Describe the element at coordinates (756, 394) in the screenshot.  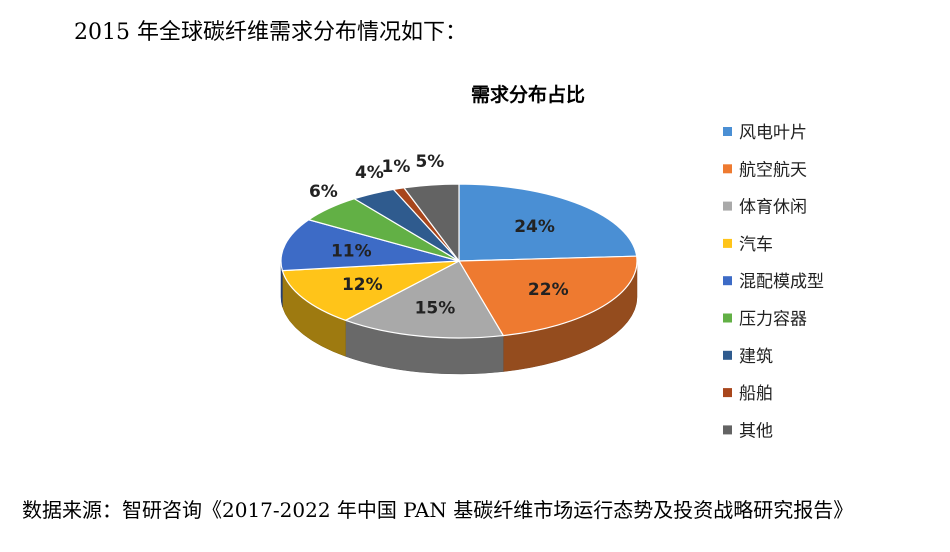
I see `legend-label-7: 船舶` at that location.